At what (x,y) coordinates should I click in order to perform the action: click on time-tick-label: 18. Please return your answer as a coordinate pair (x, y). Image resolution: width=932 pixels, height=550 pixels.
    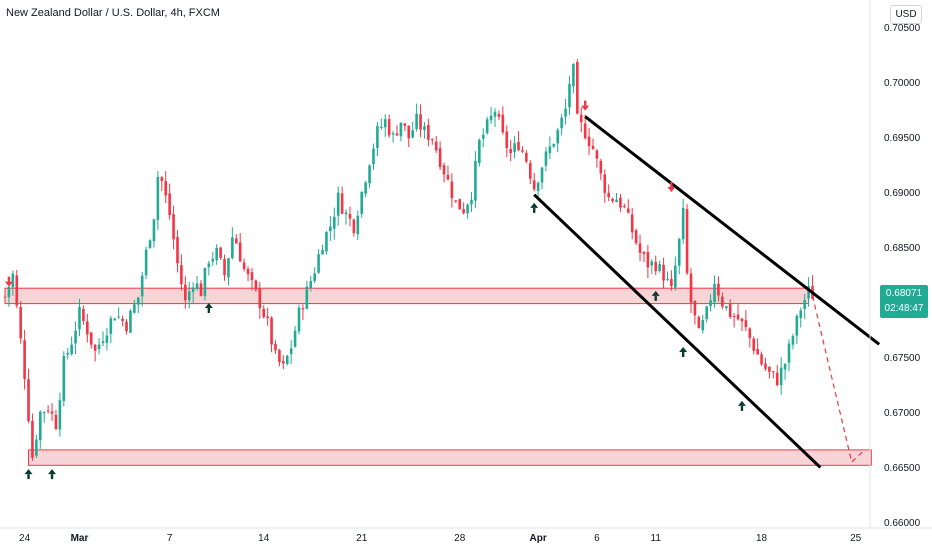
    Looking at the image, I should click on (762, 538).